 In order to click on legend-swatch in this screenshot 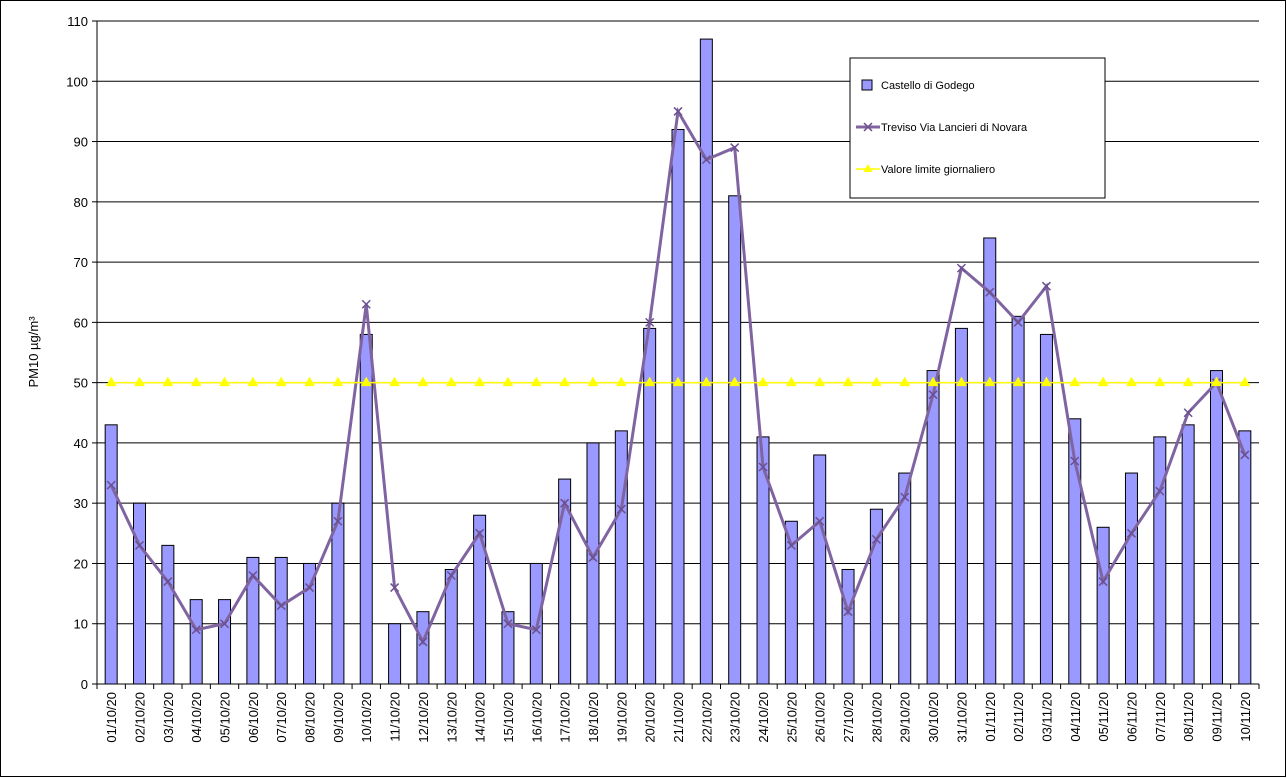, I will do `click(867, 85)`.